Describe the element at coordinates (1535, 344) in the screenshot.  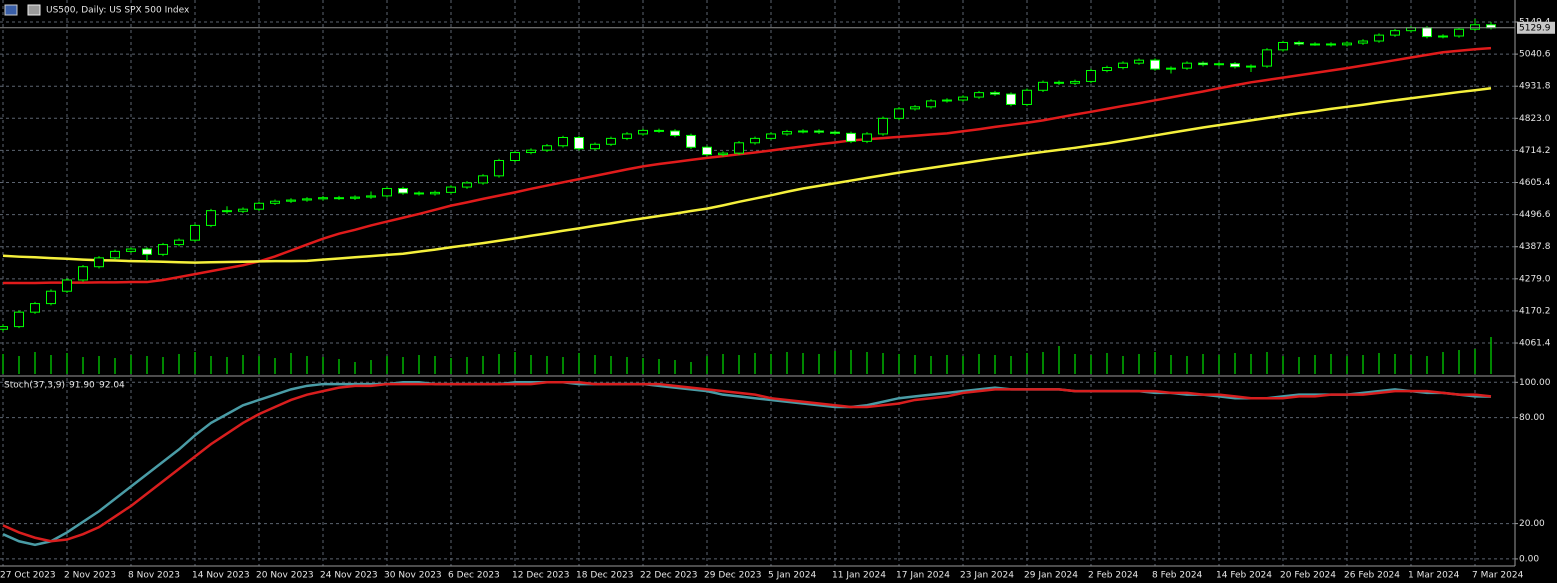
I see `y-tick-label: 4061.4` at that location.